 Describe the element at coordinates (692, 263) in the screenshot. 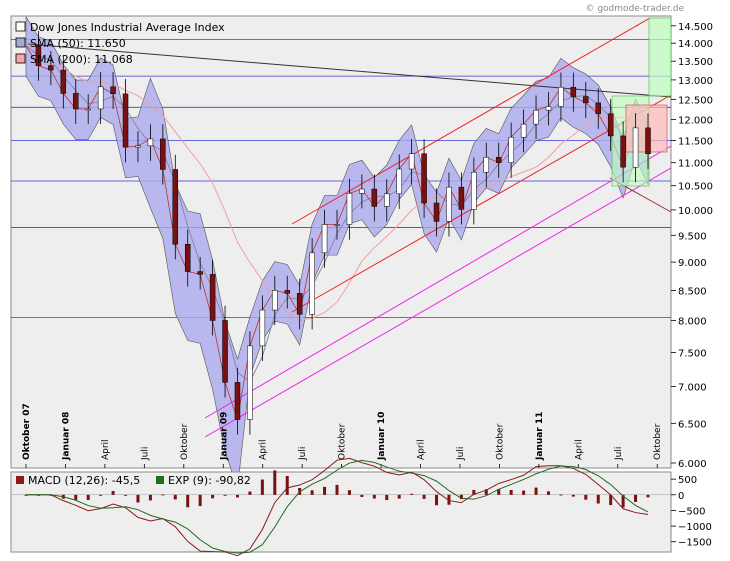

I see `y-tick-label: 9.000` at that location.